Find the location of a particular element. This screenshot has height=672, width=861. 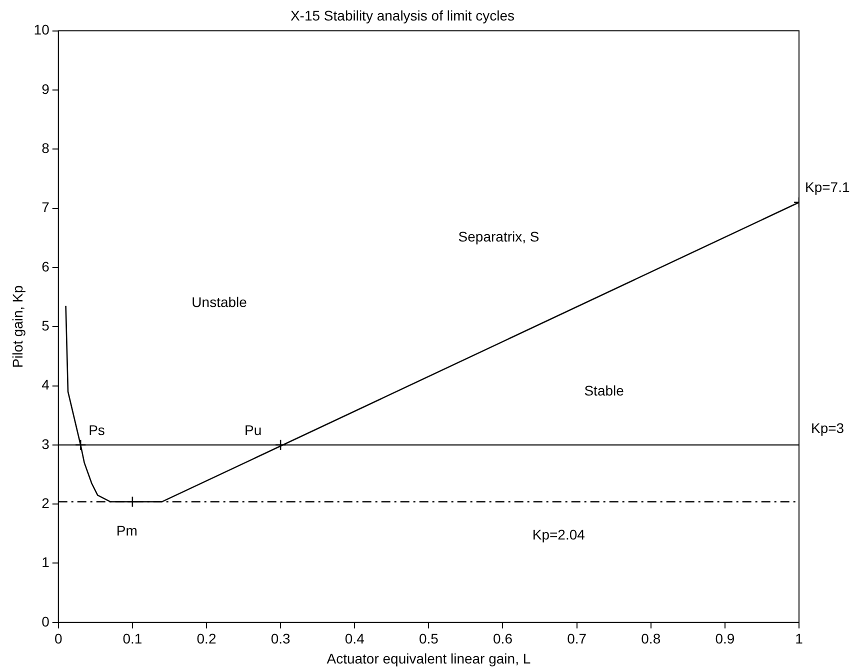

annotation: Pm is located at coordinates (127, 530).